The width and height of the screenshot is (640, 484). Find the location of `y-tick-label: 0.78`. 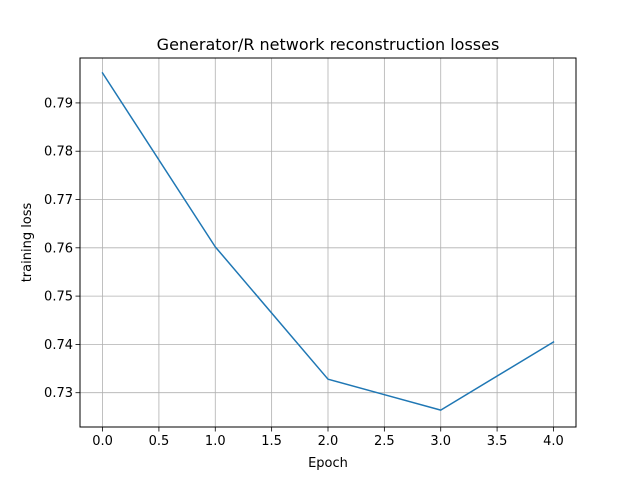

y-tick-label: 0.78 is located at coordinates (58, 152).